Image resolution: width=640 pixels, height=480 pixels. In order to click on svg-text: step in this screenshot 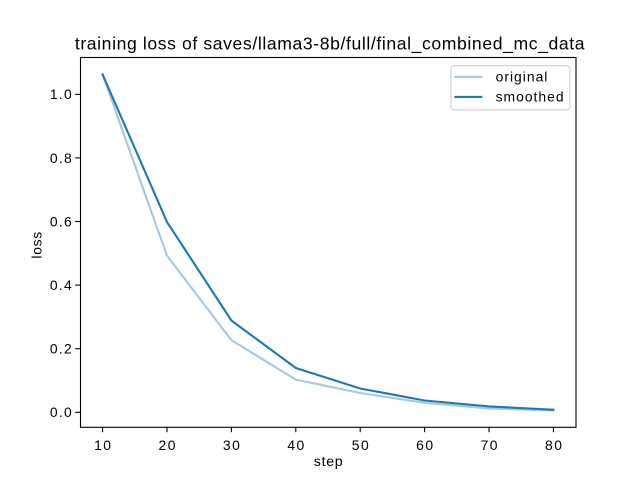, I will do `click(329, 462)`.